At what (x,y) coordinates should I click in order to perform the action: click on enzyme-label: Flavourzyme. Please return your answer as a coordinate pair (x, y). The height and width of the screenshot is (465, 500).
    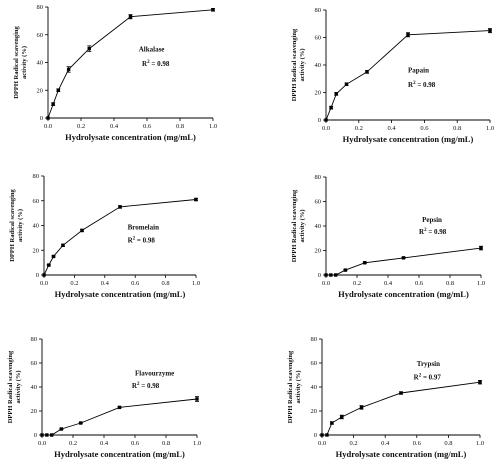
    Looking at the image, I should click on (154, 373).